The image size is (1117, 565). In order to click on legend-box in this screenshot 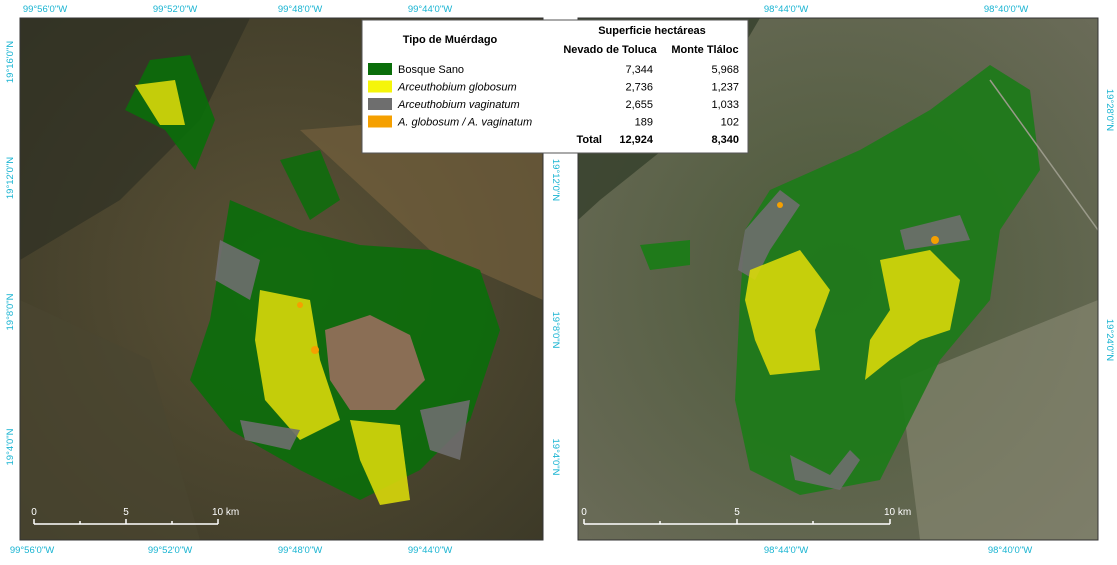, I will do `click(555, 86)`.